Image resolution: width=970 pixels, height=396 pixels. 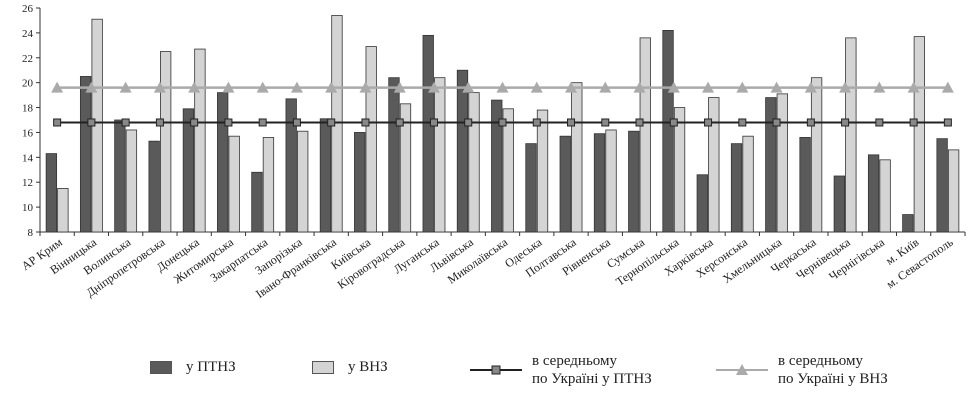 What do you see at coordinates (592, 379) in the screenshot?
I see `legend-label-avg-ptnz-line2: по Україні у ПТНЗ` at bounding box center [592, 379].